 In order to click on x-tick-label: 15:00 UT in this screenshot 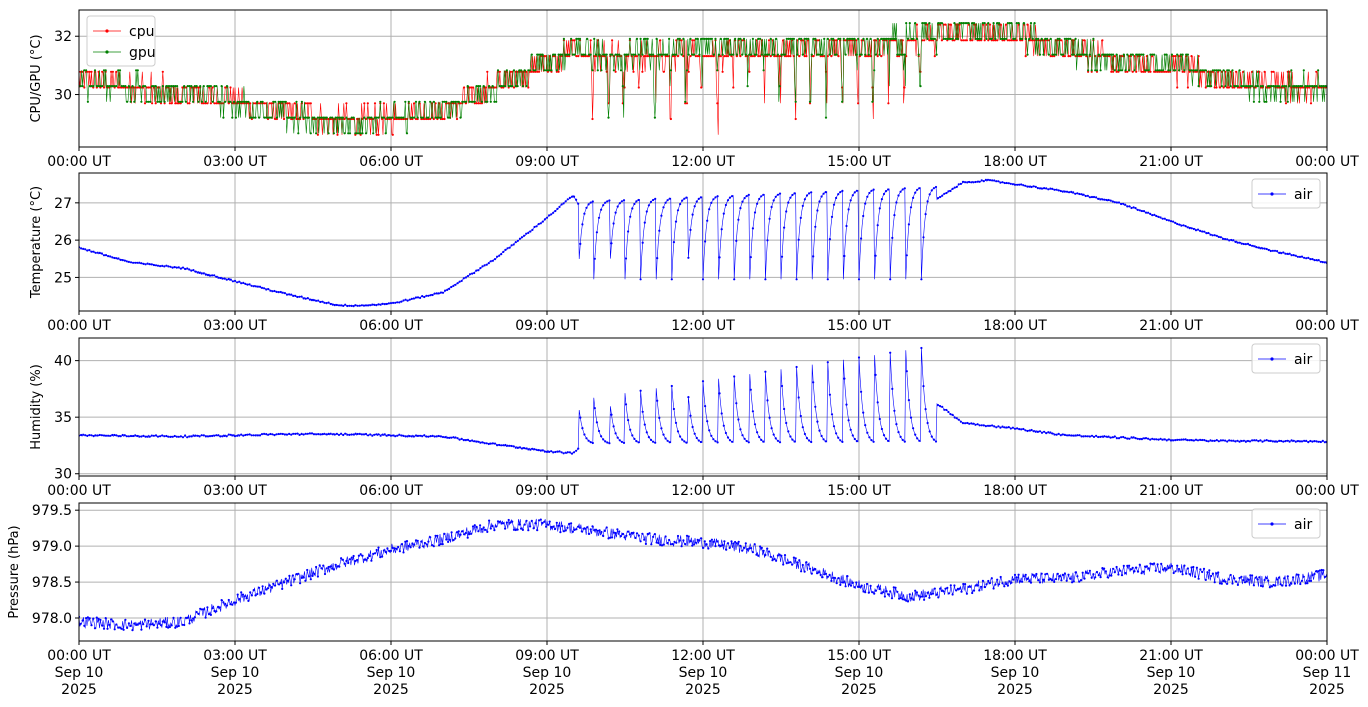, I will do `click(859, 656)`.